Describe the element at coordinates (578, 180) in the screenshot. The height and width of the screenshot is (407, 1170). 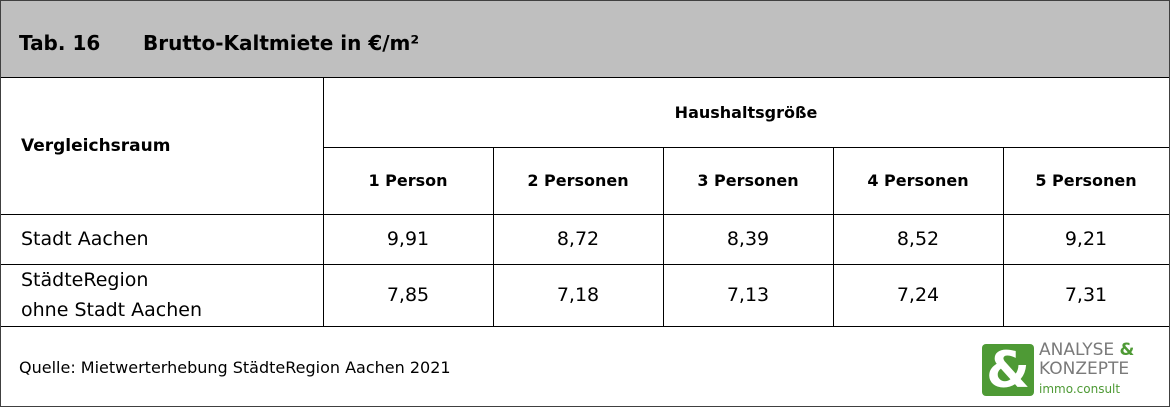
I see `column-header: 2 Personen` at that location.